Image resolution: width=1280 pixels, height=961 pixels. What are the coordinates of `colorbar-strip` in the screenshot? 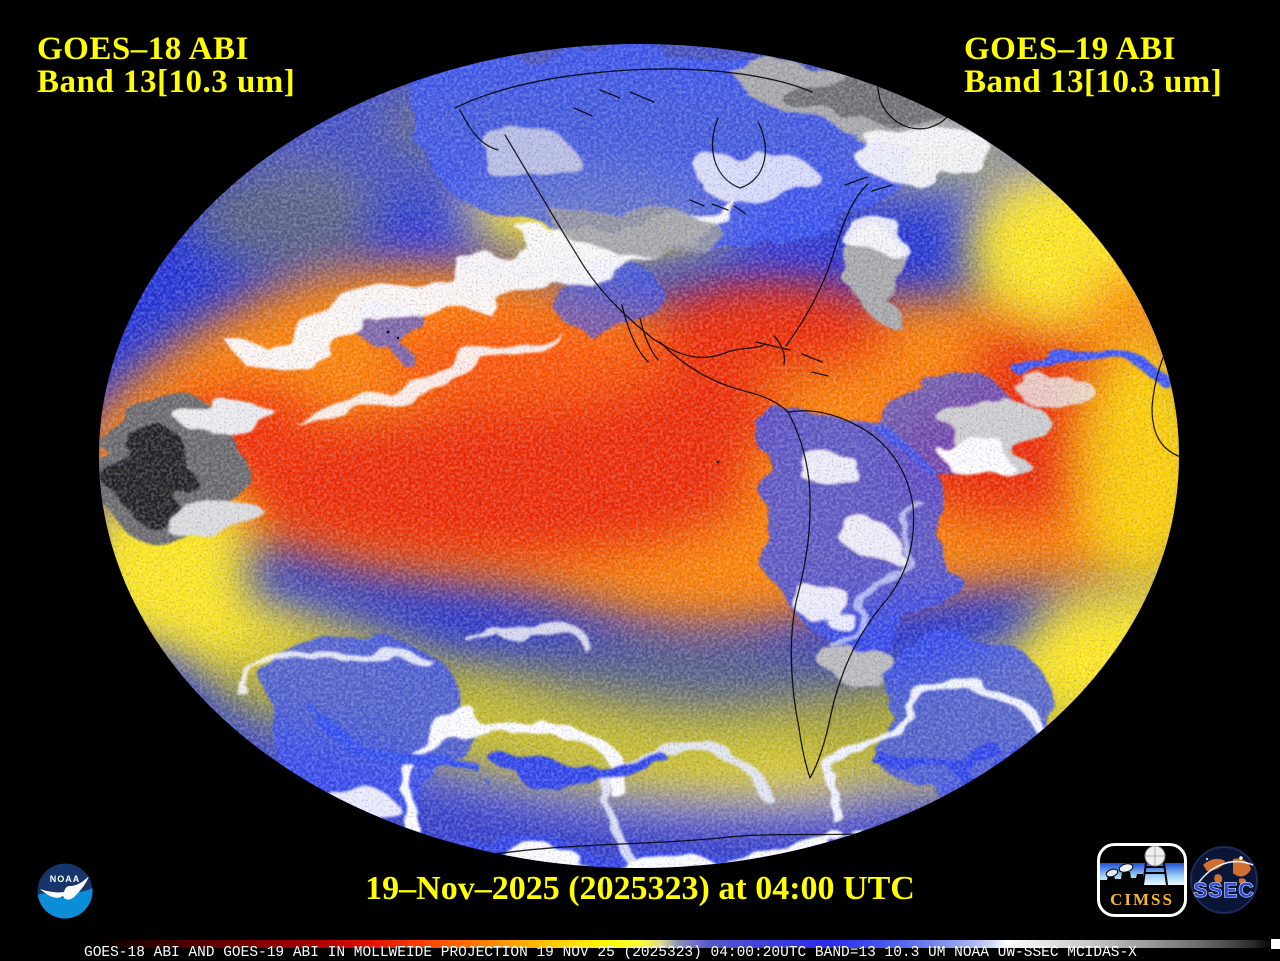 It's located at (640, 944).